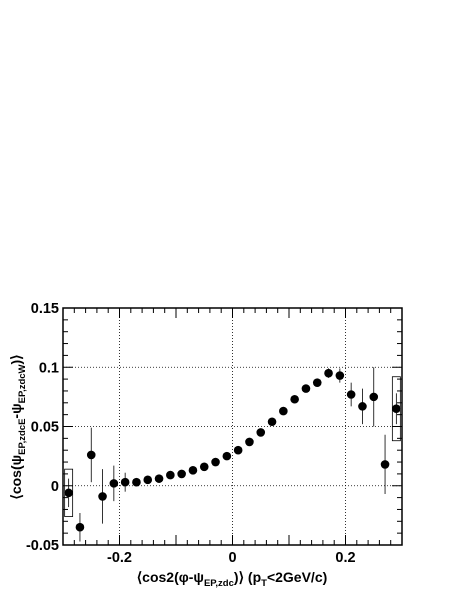 This screenshot has width=457, height=591. Describe the element at coordinates (45, 428) in the screenshot. I see `y-tick-label: 0.05` at that location.